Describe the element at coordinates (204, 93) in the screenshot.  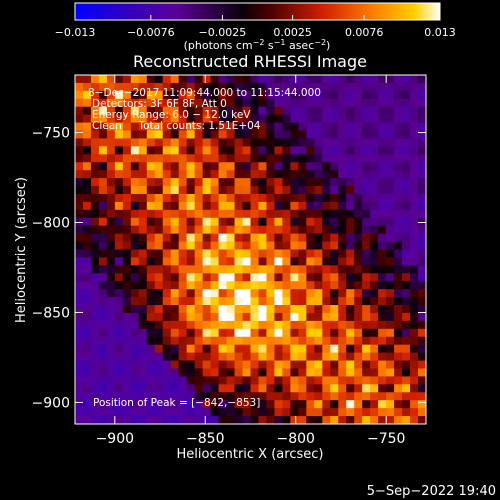
I see `annotation-time-range: 8−Dec−2017 11:09:44.000 to 11:15:44.000` at that location.